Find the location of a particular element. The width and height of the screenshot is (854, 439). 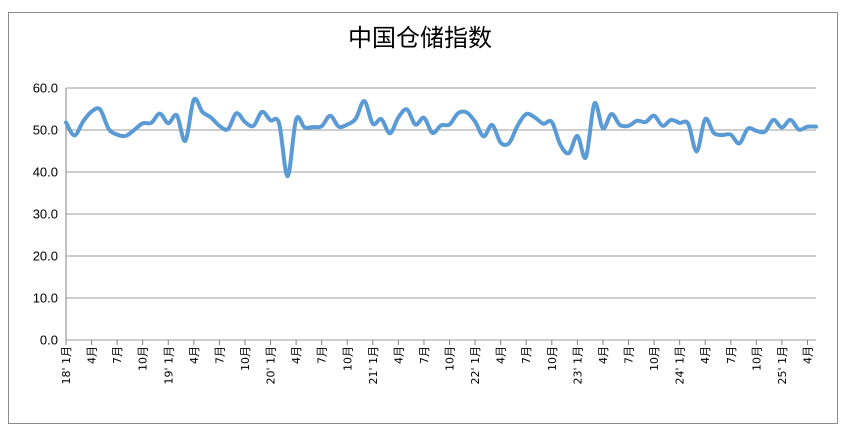

y-tick-label: 60.0 is located at coordinates (45, 88).